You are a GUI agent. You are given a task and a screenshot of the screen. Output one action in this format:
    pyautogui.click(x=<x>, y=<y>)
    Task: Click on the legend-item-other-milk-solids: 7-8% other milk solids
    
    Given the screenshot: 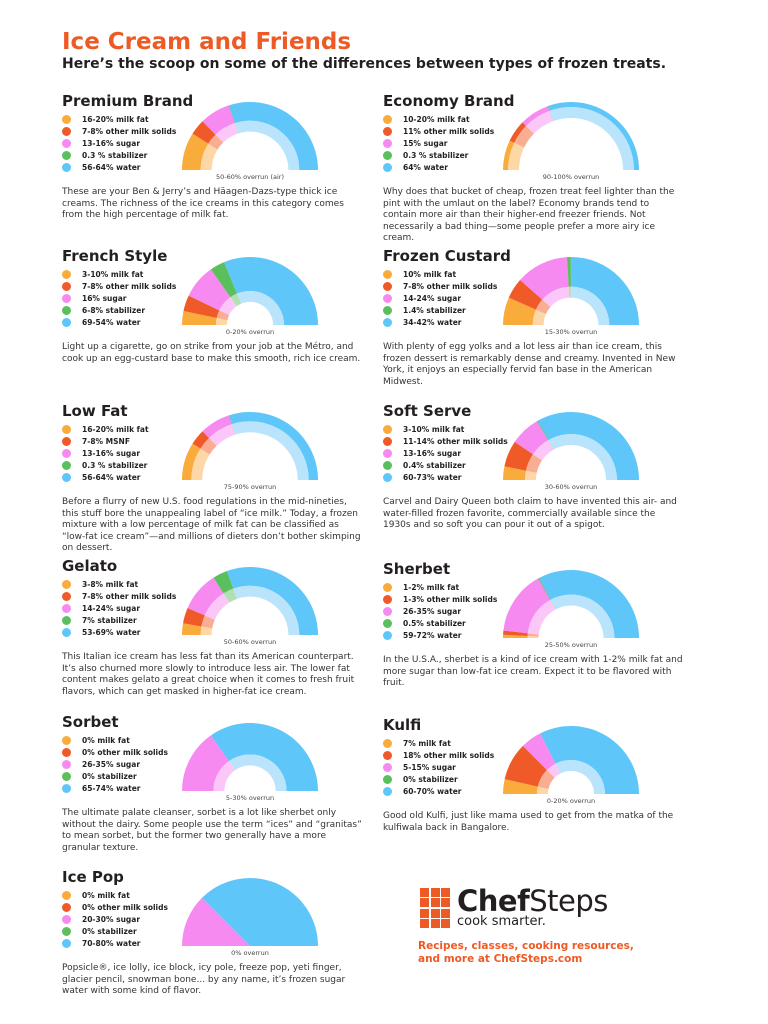 What is the action you would take?
    pyautogui.click(x=440, y=286)
    